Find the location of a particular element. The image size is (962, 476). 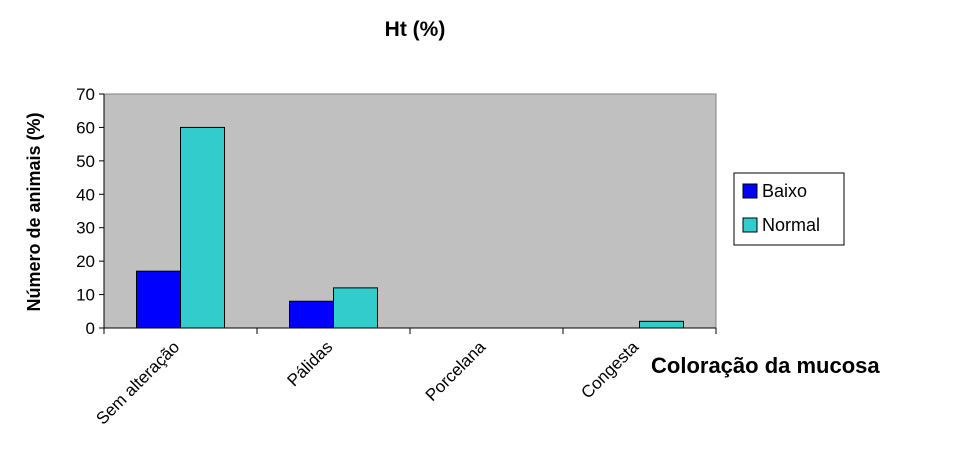

y-tick-label: 50 is located at coordinates (85, 161).